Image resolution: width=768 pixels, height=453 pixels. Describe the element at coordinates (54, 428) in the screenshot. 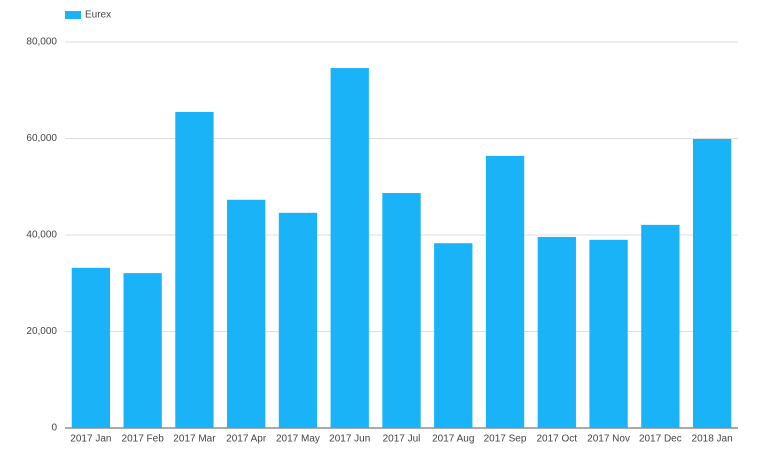

I see `y-tick-label: 0` at that location.